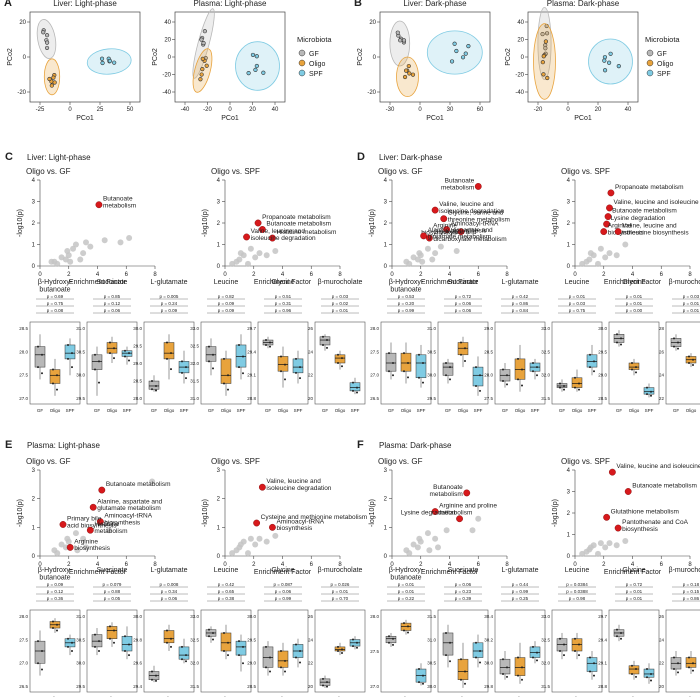  Describe the element at coordinates (283, 310) in the screenshot. I see `p-value-label: p = 0.96` at that location.